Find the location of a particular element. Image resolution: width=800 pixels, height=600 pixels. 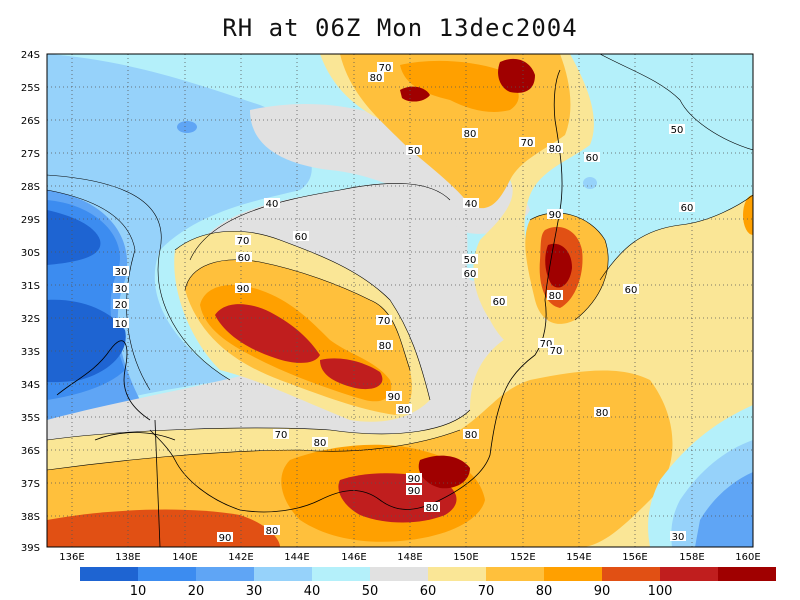

lon-tick: 156E is located at coordinates (634, 557).